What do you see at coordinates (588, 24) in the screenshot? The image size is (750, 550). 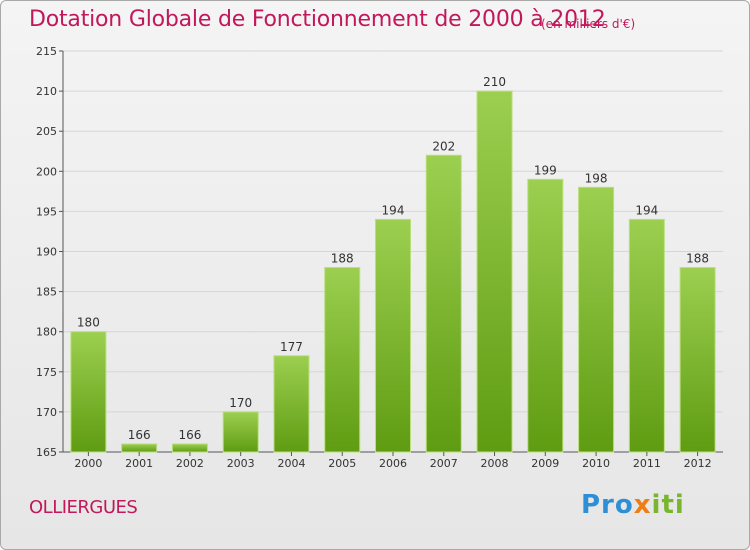 I see `unit-note: (en milliers d'€)` at bounding box center [588, 24].